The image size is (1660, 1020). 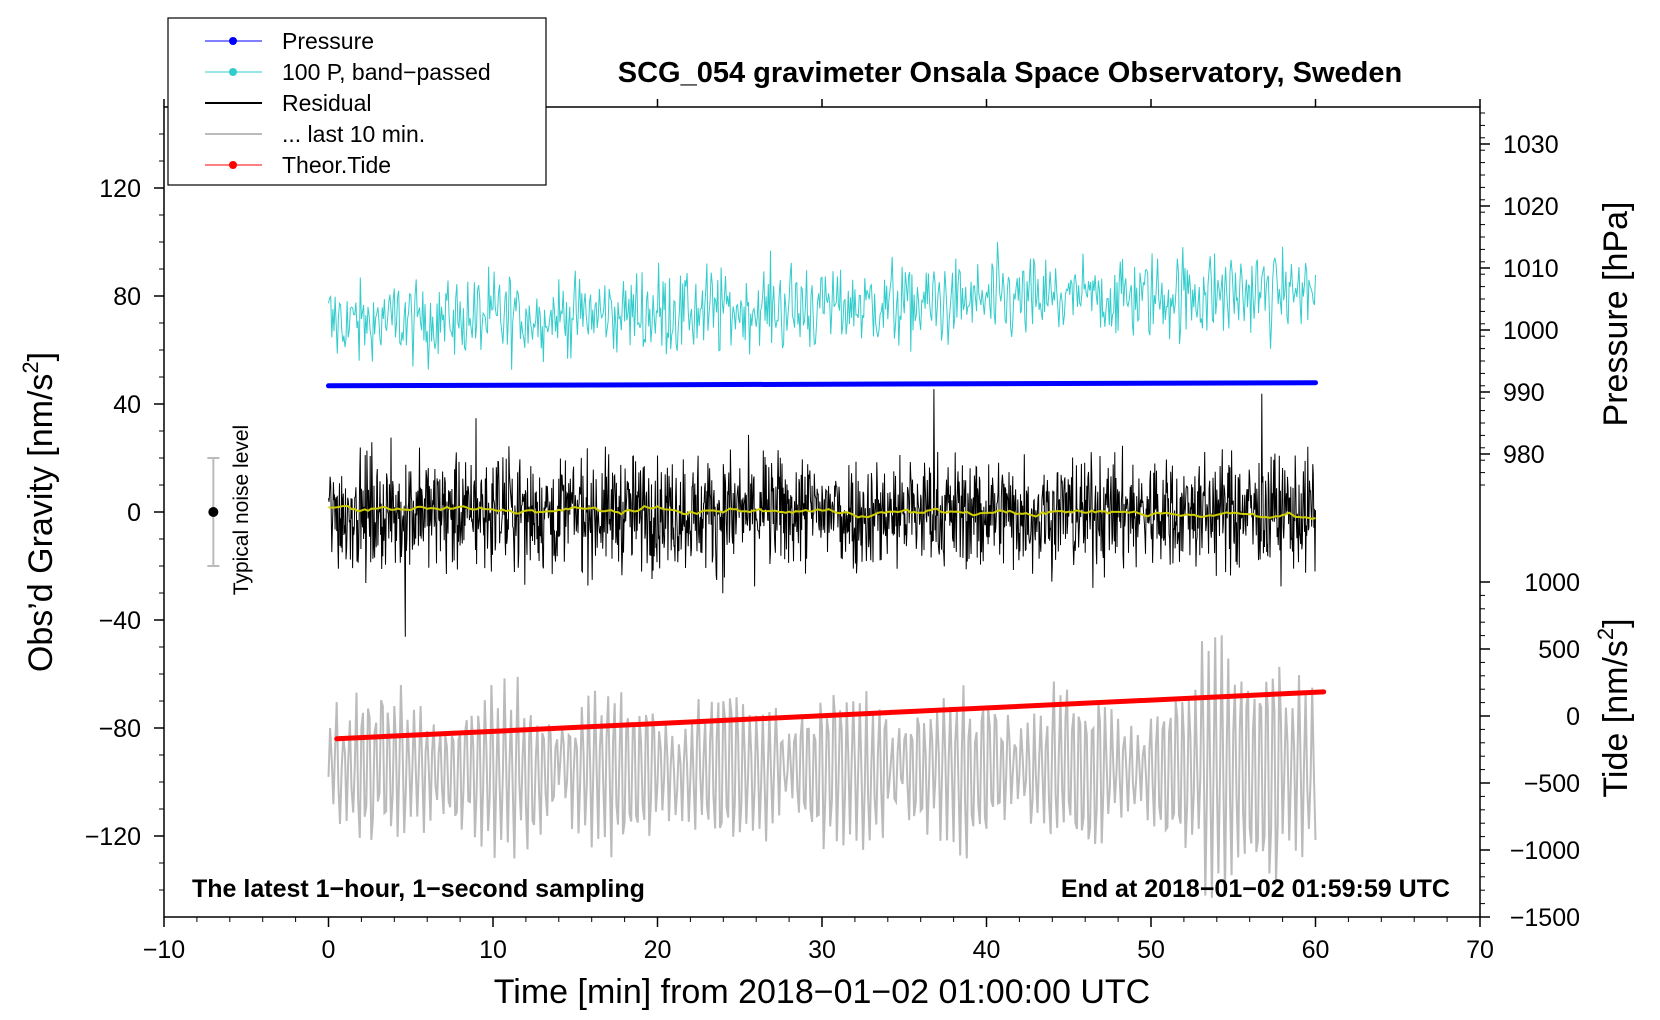 I want to click on annotation-bottom-left: The latest 1−hour, 1−second sampling, so click(x=418, y=889).